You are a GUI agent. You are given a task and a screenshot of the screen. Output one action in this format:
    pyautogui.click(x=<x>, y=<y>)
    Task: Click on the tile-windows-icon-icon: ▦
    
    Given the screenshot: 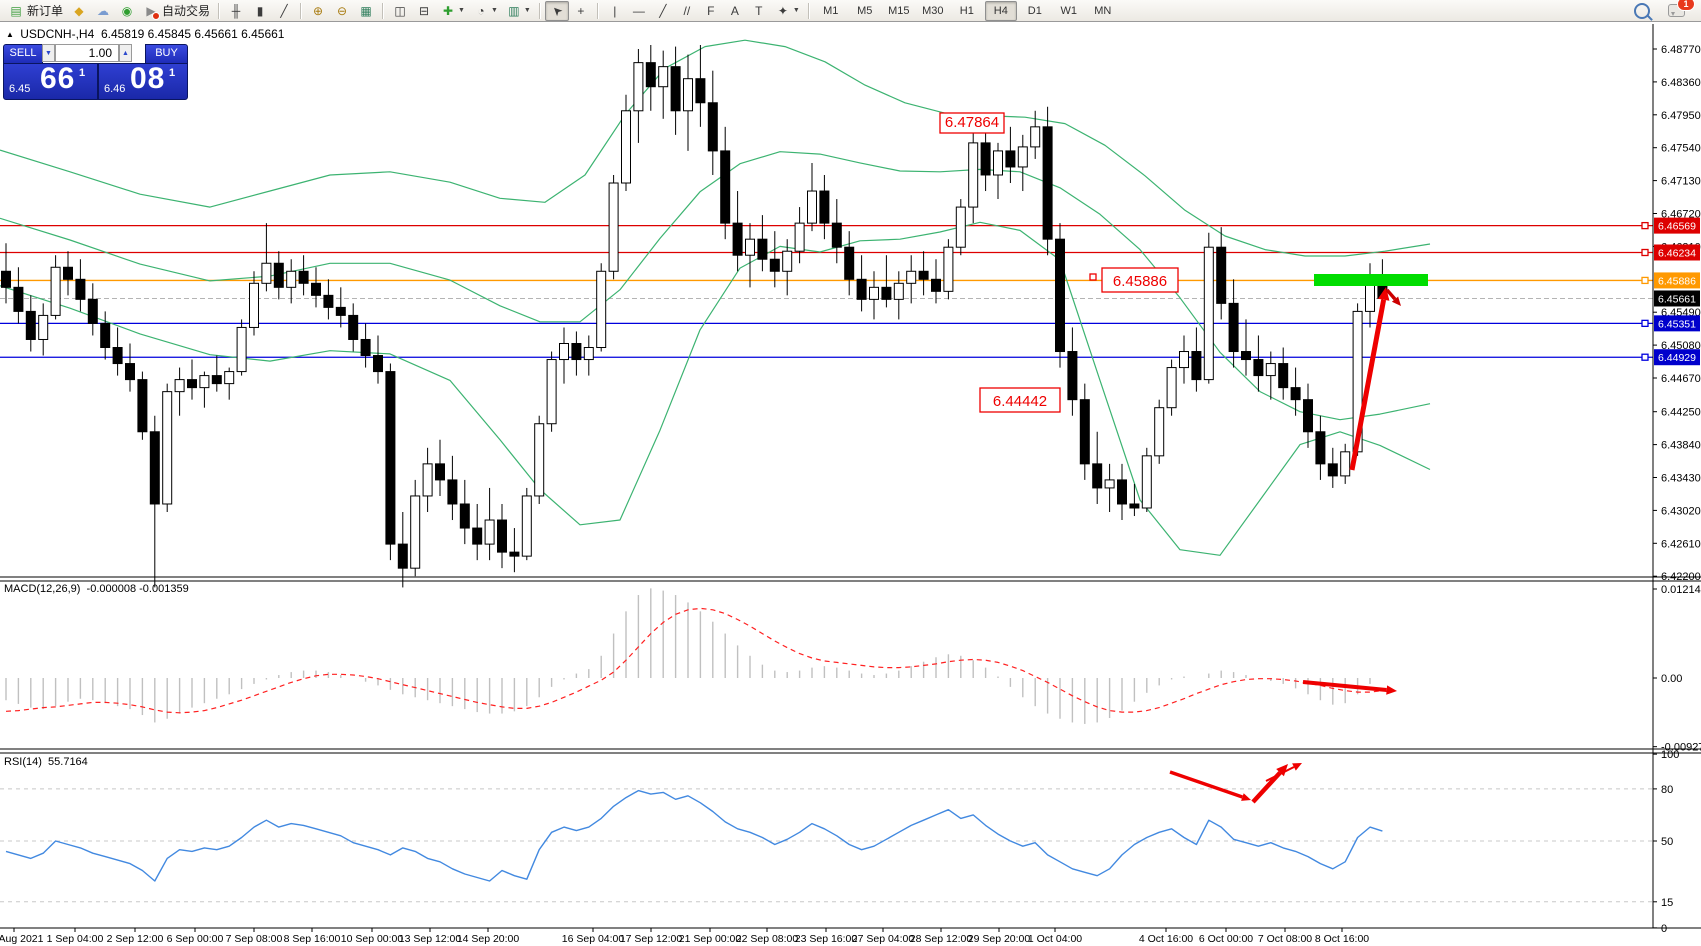 What is the action you would take?
    pyautogui.click(x=366, y=10)
    